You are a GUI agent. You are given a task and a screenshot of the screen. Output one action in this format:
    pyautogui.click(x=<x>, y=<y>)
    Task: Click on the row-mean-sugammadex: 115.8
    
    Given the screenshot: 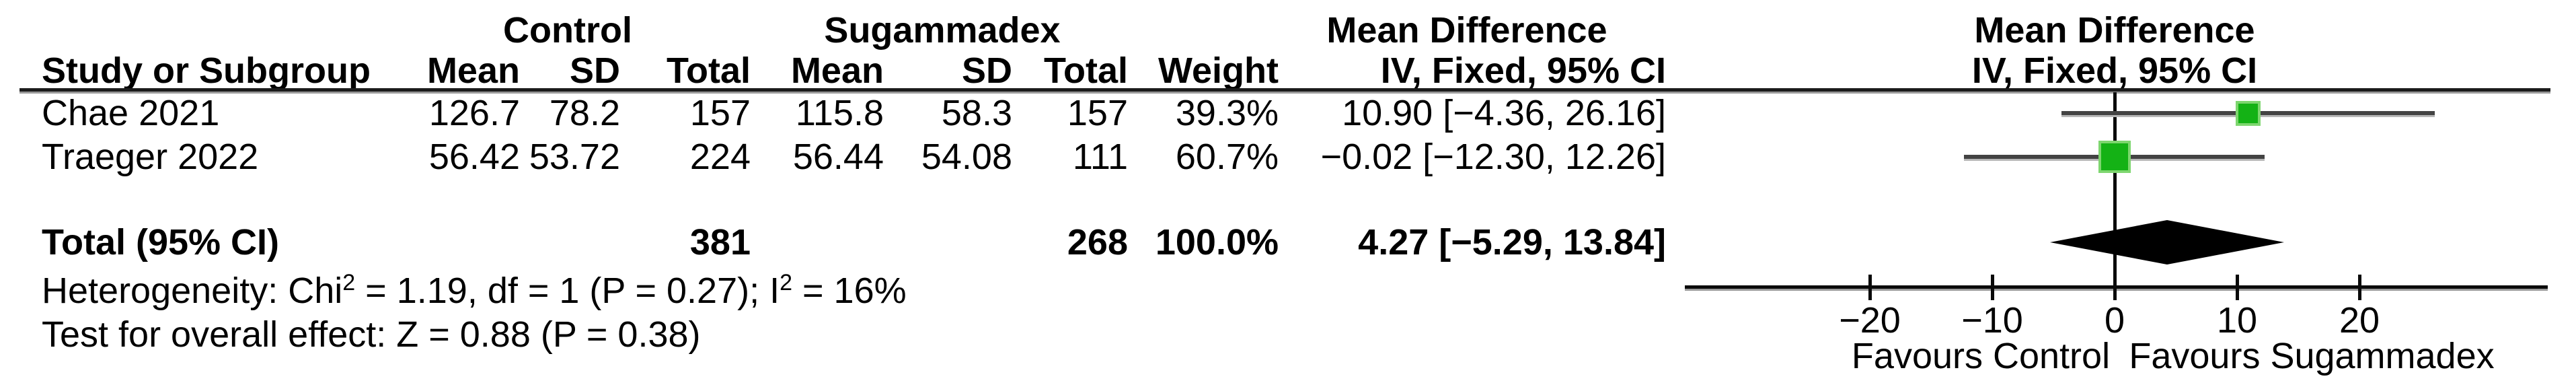 What is the action you would take?
    pyautogui.click(x=839, y=113)
    